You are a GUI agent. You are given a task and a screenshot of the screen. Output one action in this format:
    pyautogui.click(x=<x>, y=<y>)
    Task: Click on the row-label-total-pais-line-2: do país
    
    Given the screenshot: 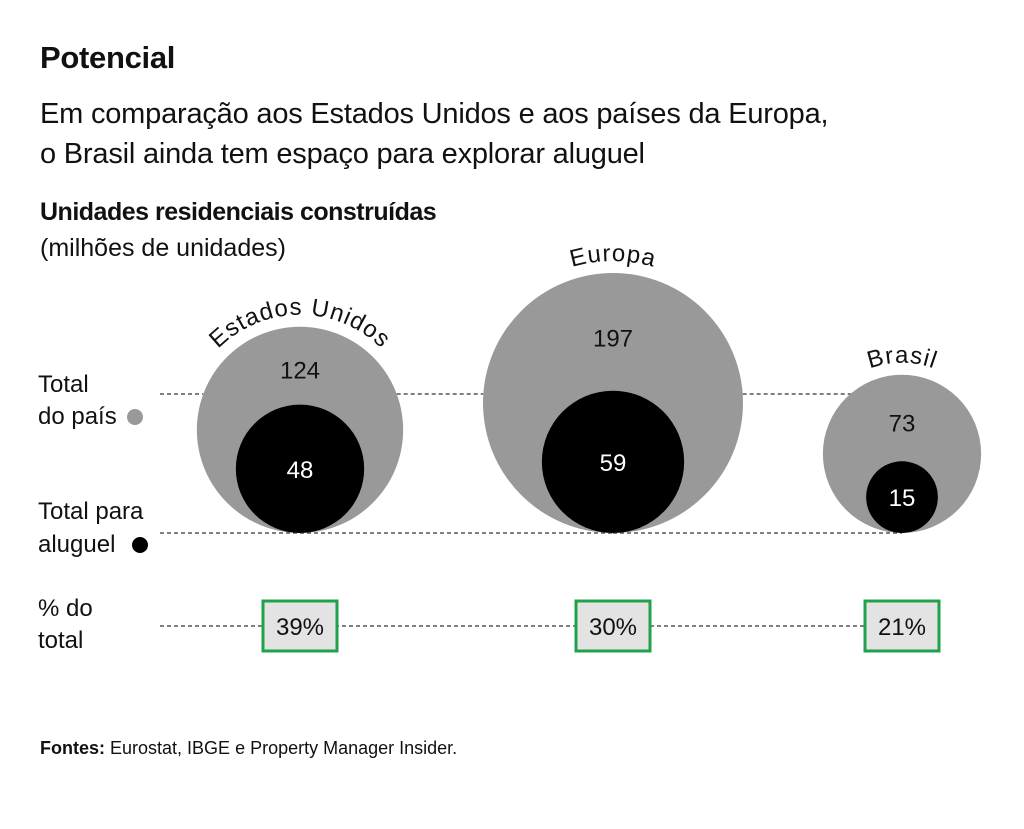 What is the action you would take?
    pyautogui.click(x=77, y=416)
    